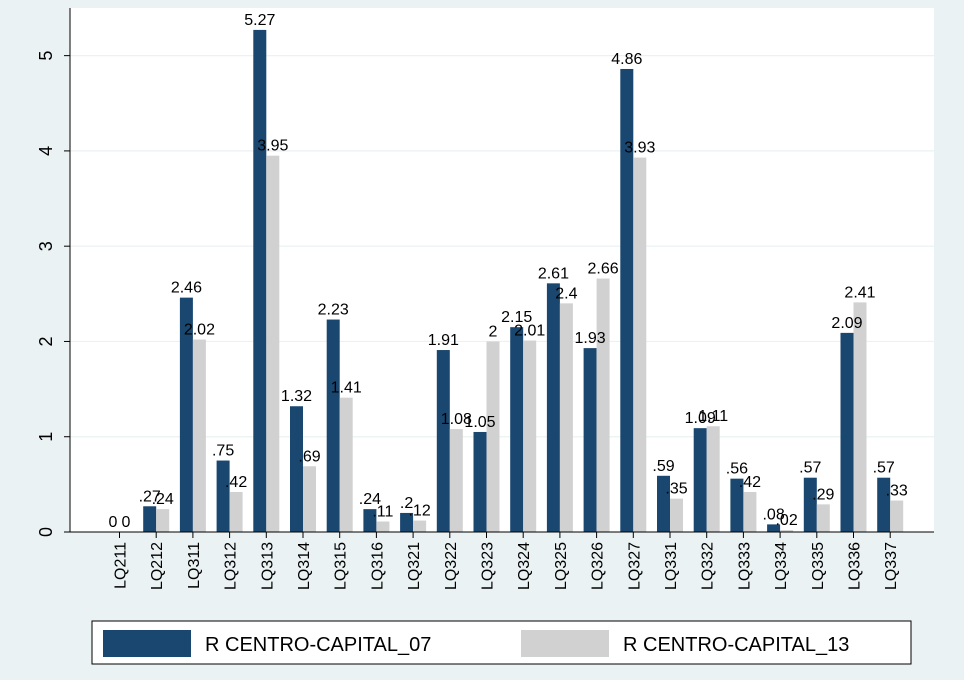  I want to click on data-label-13-LQ337: .33, so click(897, 491).